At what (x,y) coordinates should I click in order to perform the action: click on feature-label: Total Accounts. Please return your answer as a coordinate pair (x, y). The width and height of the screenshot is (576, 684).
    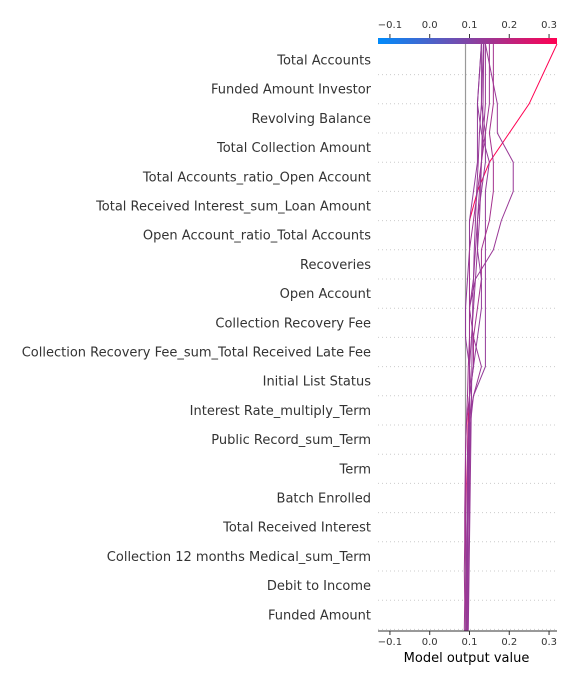
    Looking at the image, I should click on (323, 61).